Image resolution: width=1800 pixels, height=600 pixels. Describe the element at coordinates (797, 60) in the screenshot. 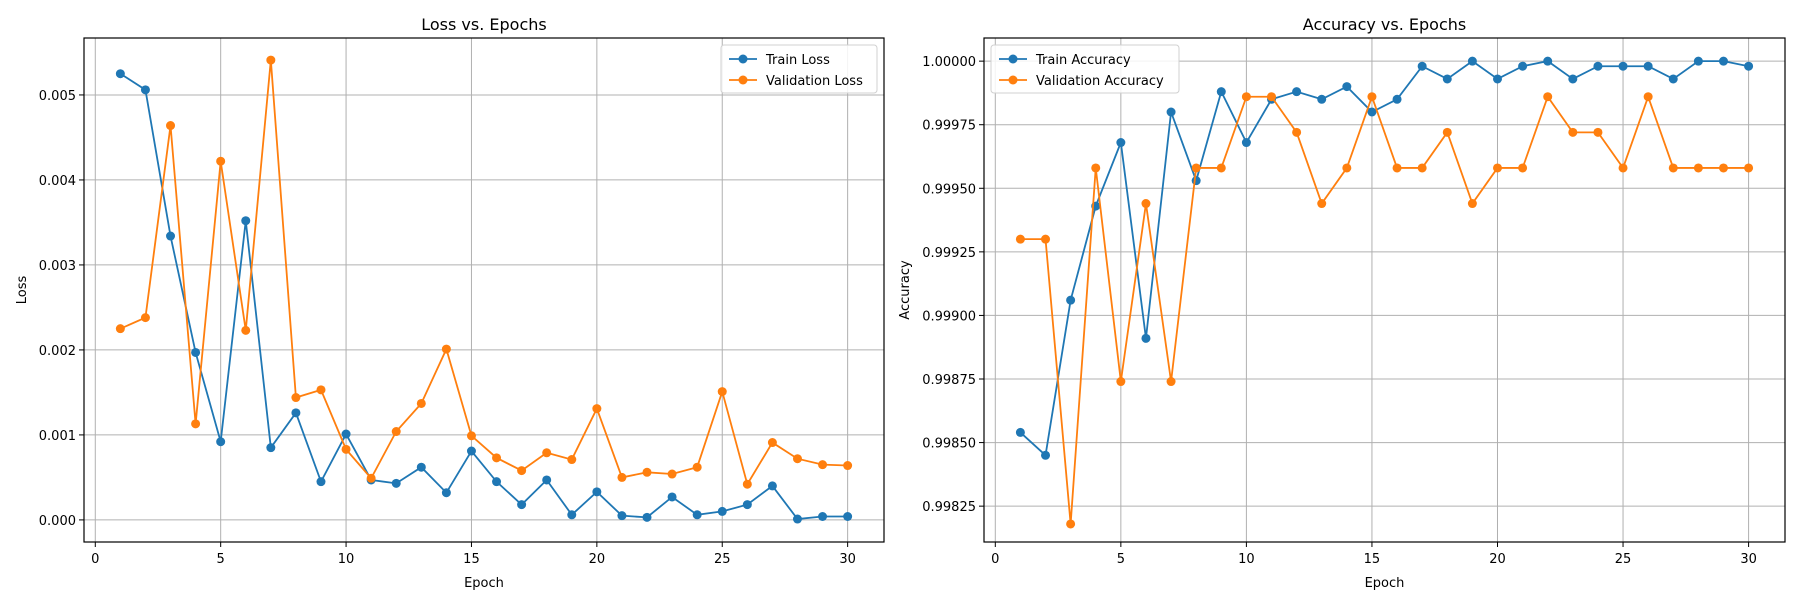

I see `legend-label: Train Loss` at that location.